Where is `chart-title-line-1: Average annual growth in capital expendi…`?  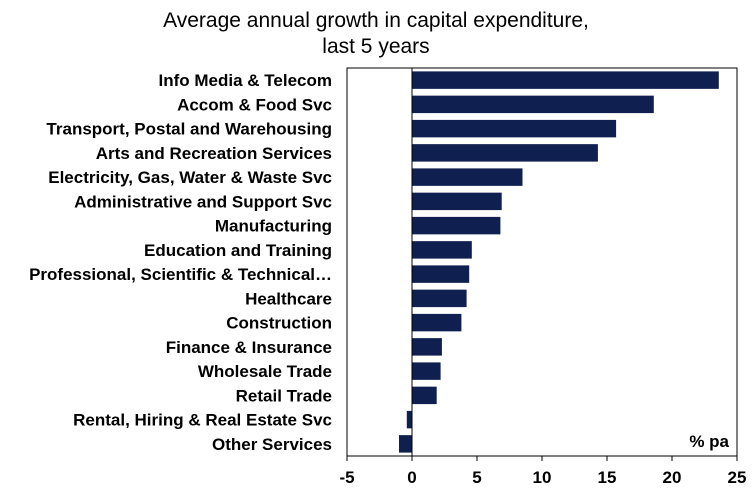
chart-title-line-1: Average annual growth in capital expendi… is located at coordinates (376, 20).